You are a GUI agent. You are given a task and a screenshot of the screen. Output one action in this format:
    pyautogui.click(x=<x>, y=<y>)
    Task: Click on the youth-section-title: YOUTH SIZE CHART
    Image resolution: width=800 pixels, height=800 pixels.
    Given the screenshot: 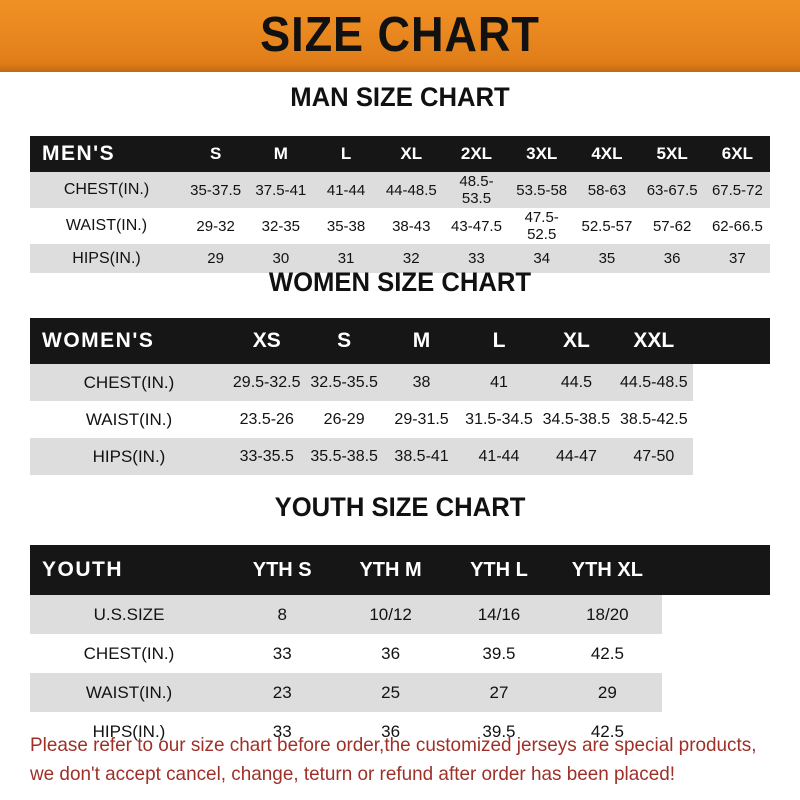 What is the action you would take?
    pyautogui.click(x=400, y=507)
    